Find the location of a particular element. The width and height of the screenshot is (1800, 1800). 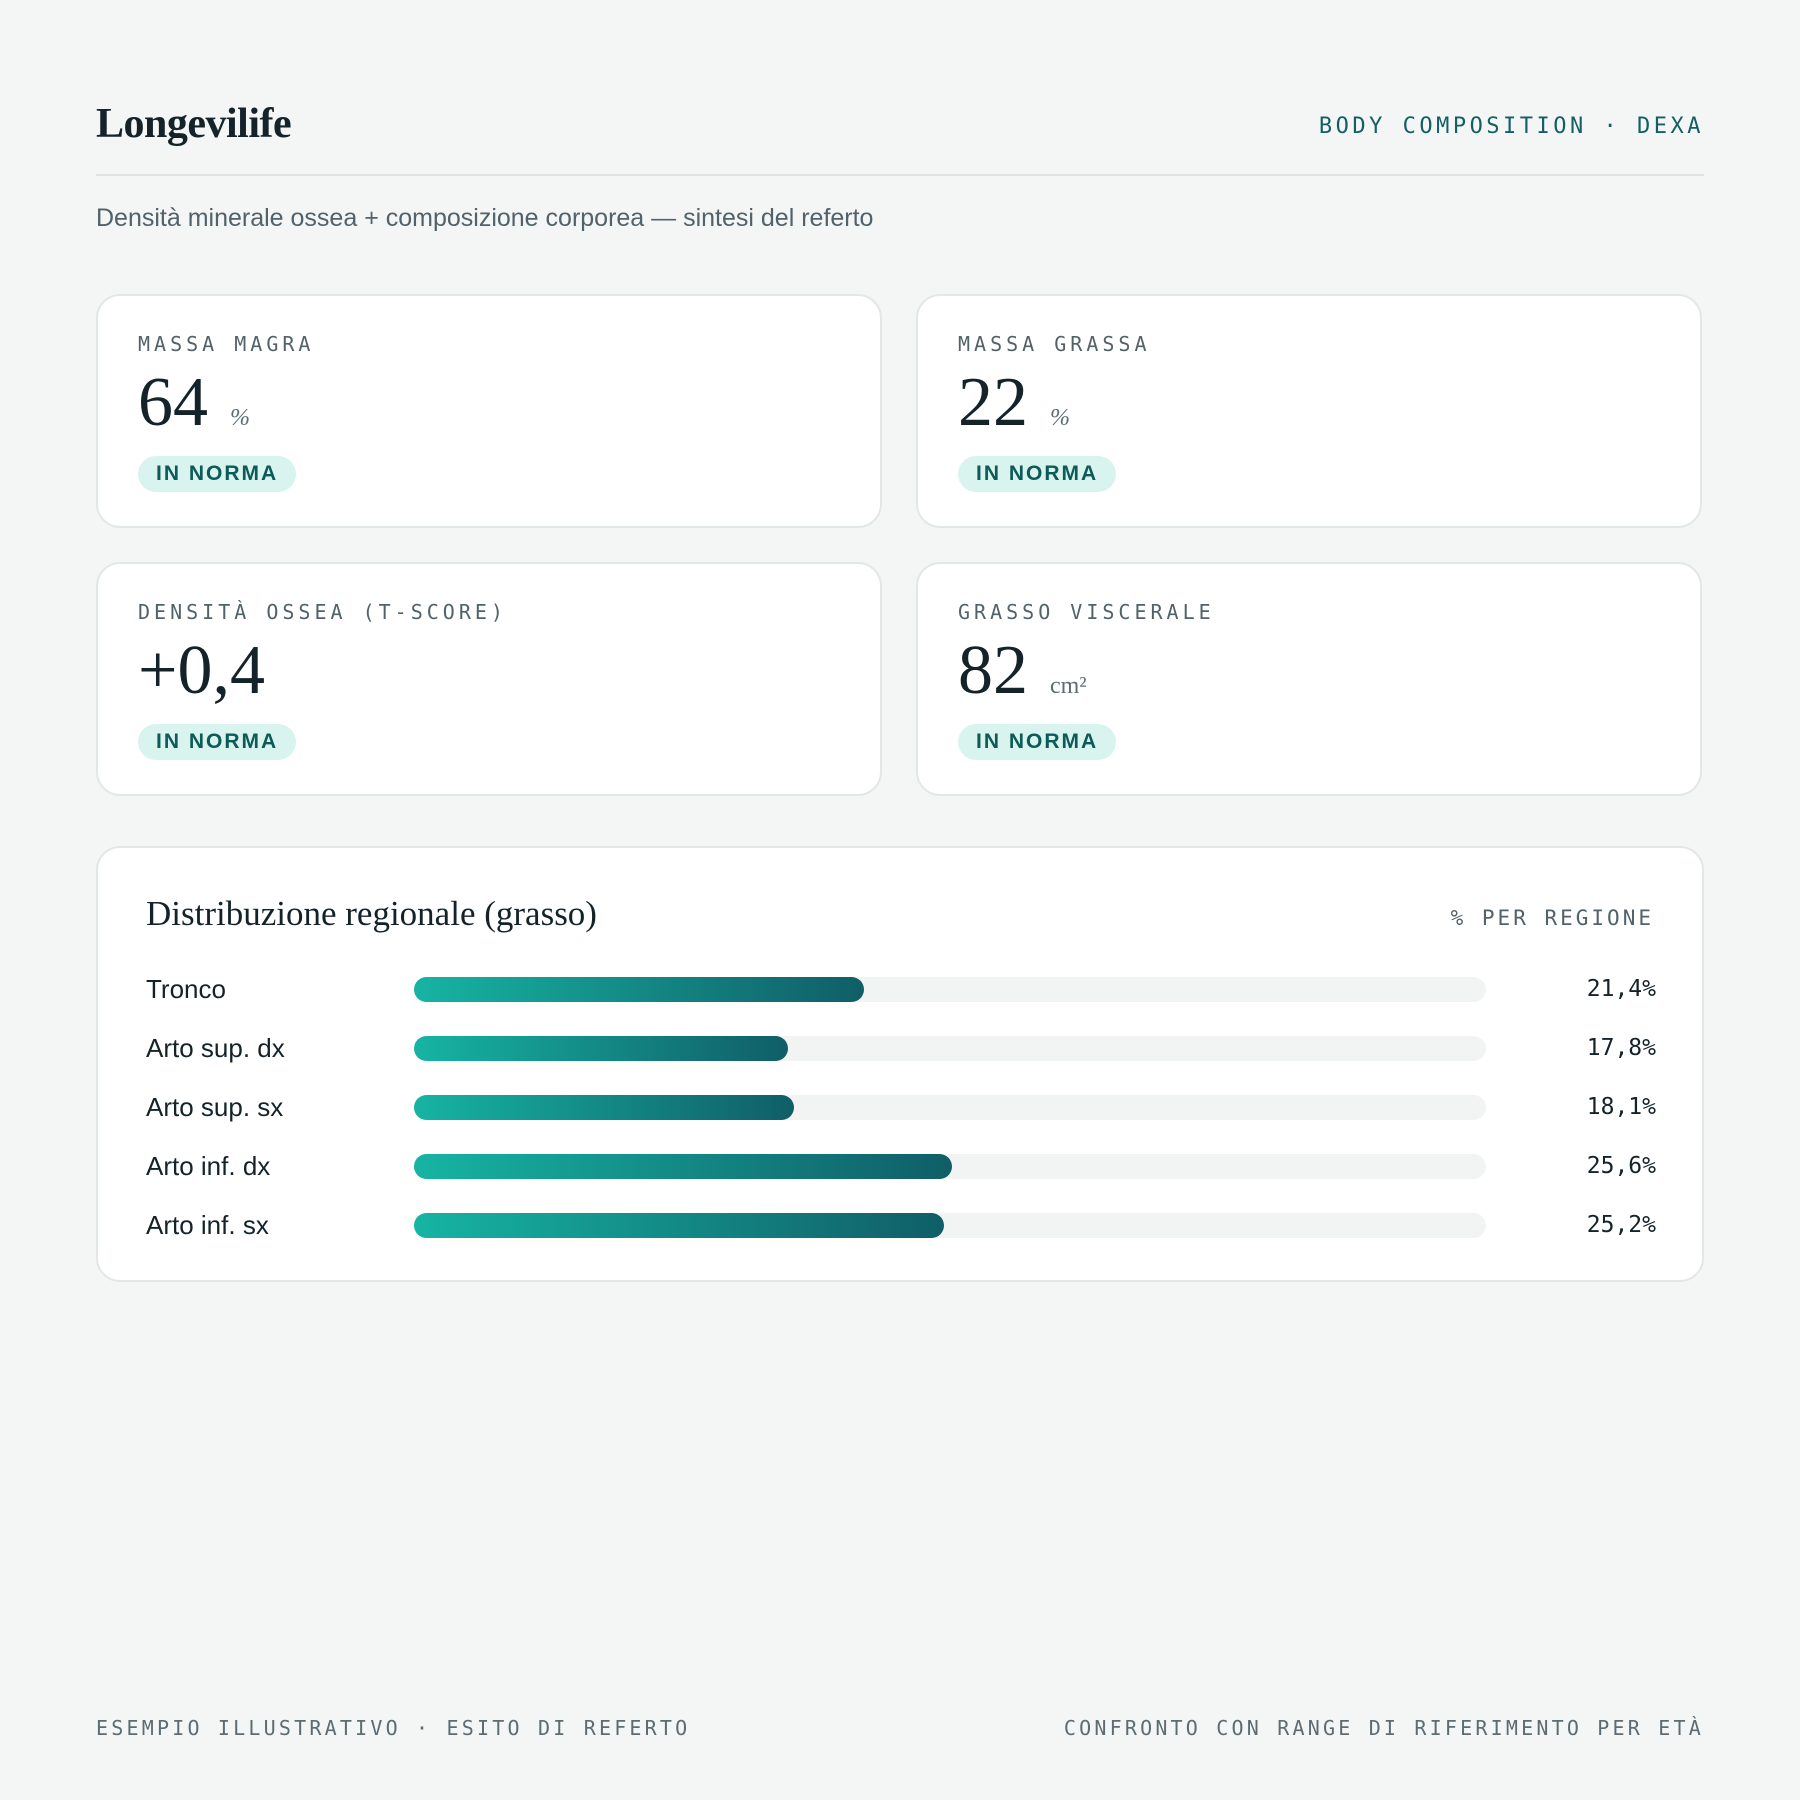

card-label: GRASSO VISCERALE is located at coordinates (1086, 612).